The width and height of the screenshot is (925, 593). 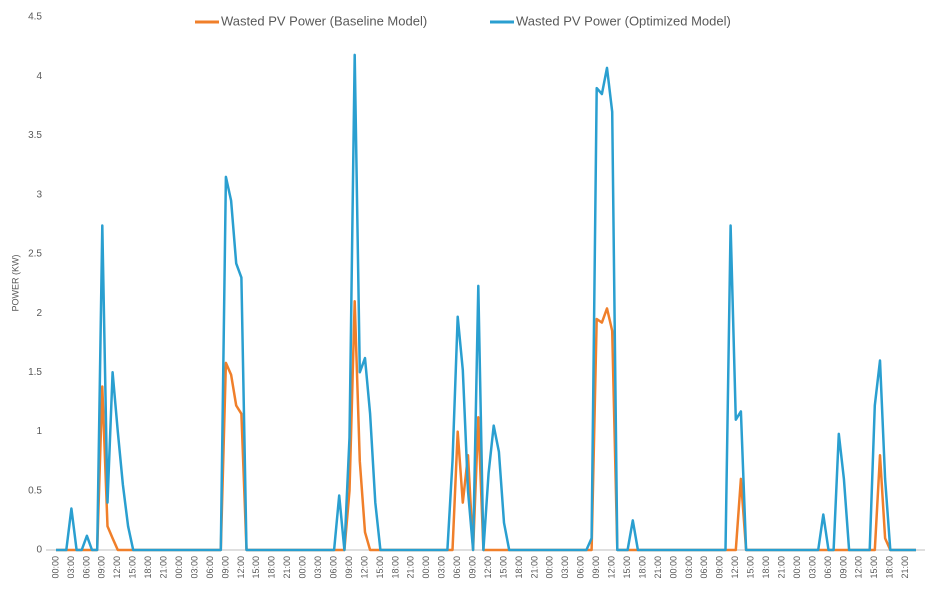 I want to click on y-tick-label: 2.5, so click(x=35, y=254).